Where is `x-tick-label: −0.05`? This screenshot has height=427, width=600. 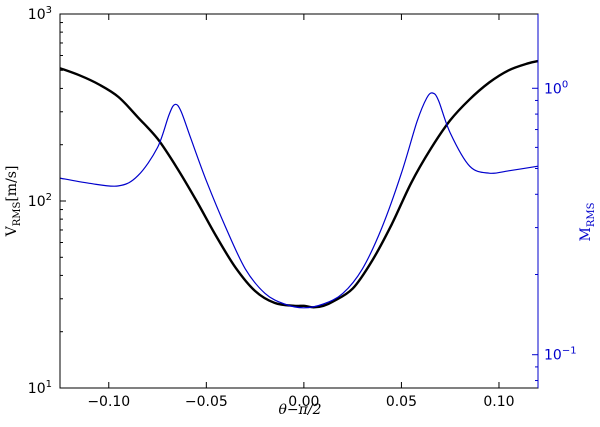
x-tick-label: −0.05 is located at coordinates (206, 402).